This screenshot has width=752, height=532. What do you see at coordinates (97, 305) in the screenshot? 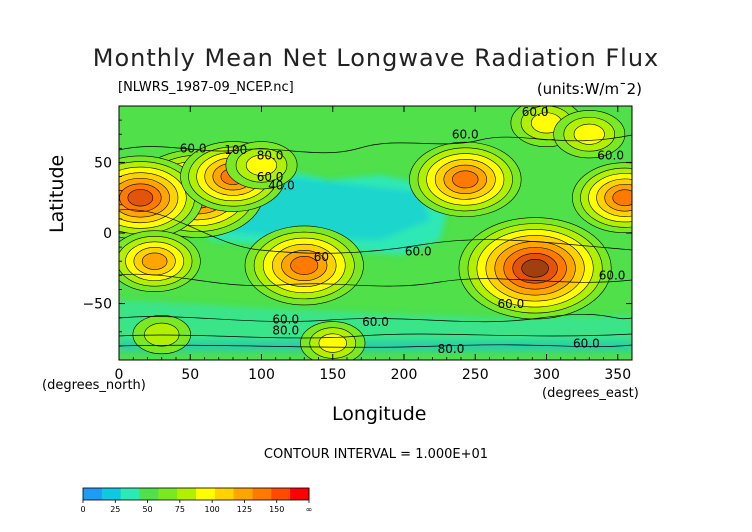
I see `y-tick-label: −50` at bounding box center [97, 305].